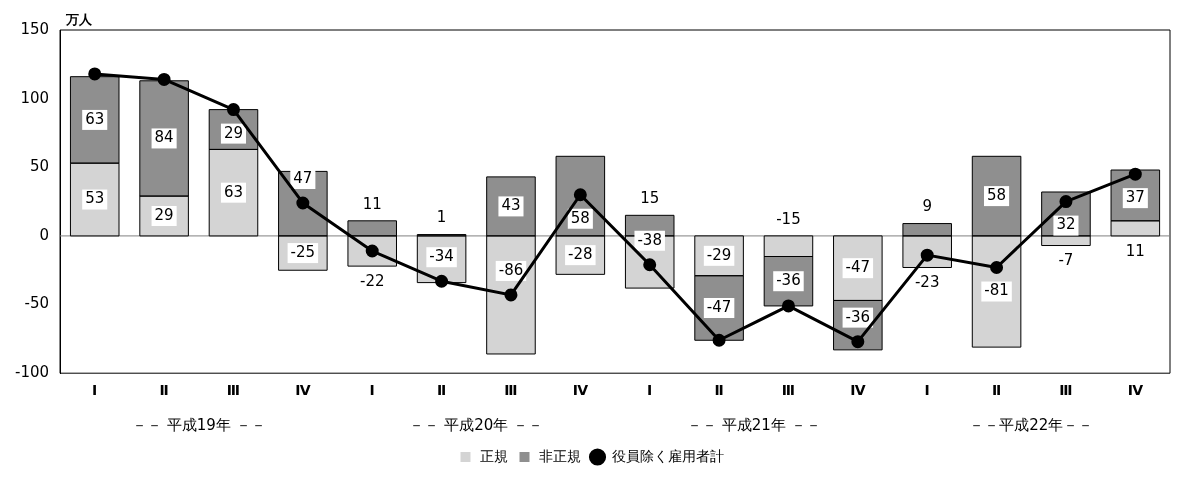  What do you see at coordinates (1135, 197) in the screenshot?
I see `data-label: 37` at bounding box center [1135, 197].